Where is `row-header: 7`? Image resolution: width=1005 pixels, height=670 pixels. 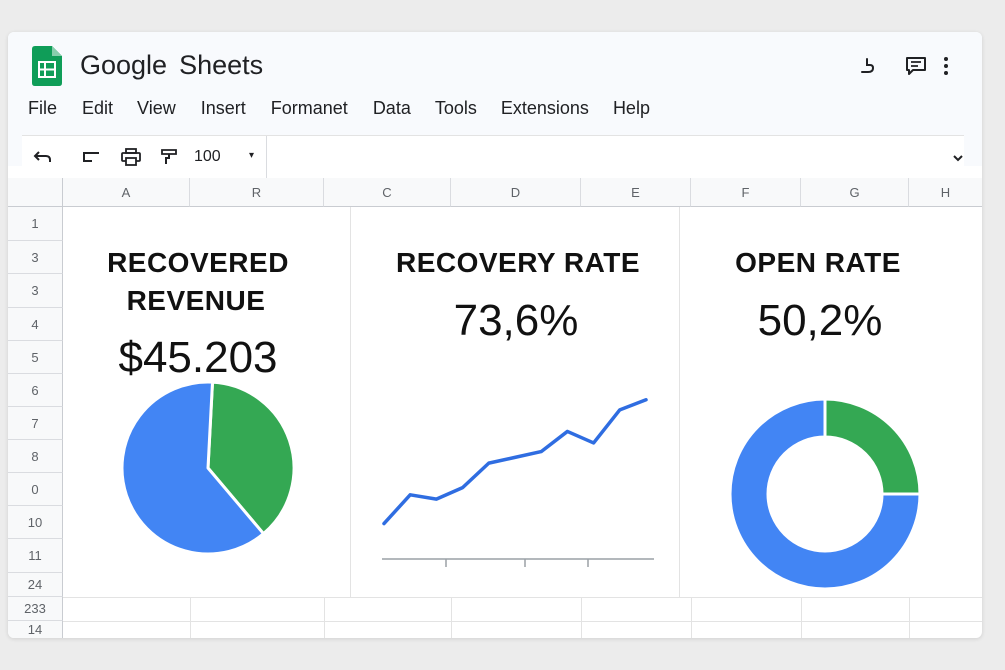
row-header: 7 is located at coordinates (35, 423).